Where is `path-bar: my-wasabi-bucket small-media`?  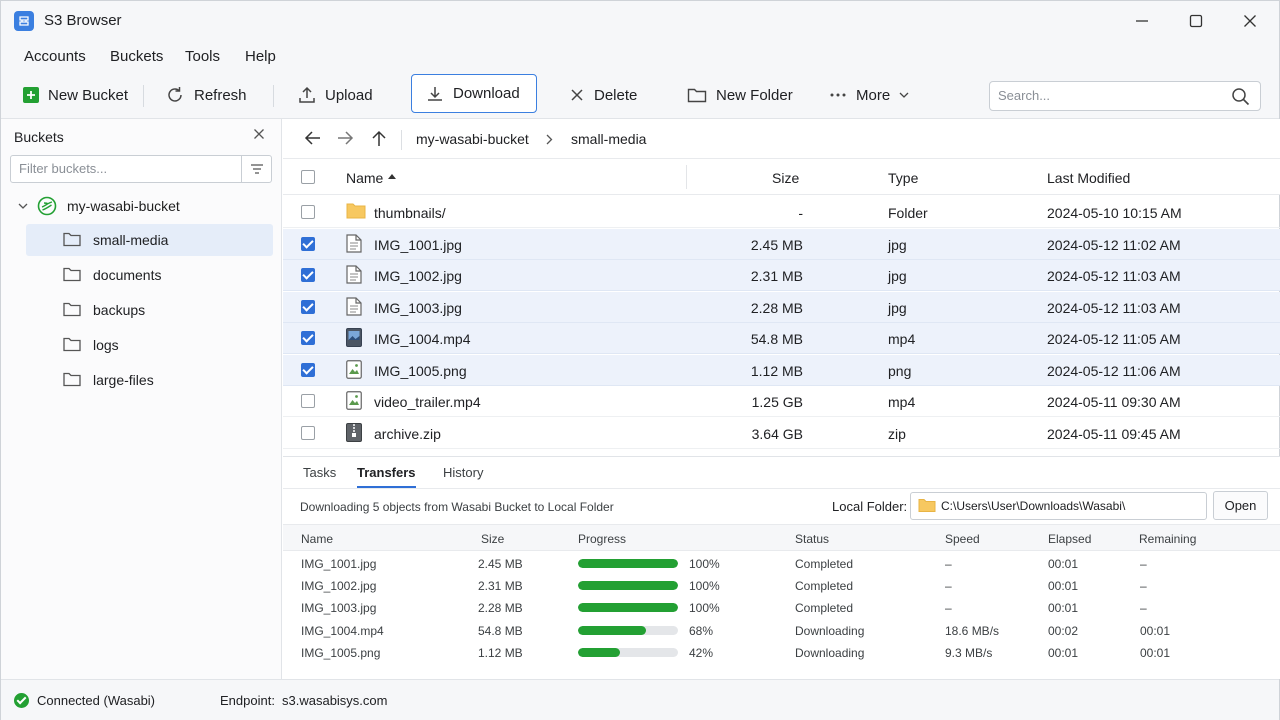
path-bar: my-wasabi-bucket small-media is located at coordinates (781, 139).